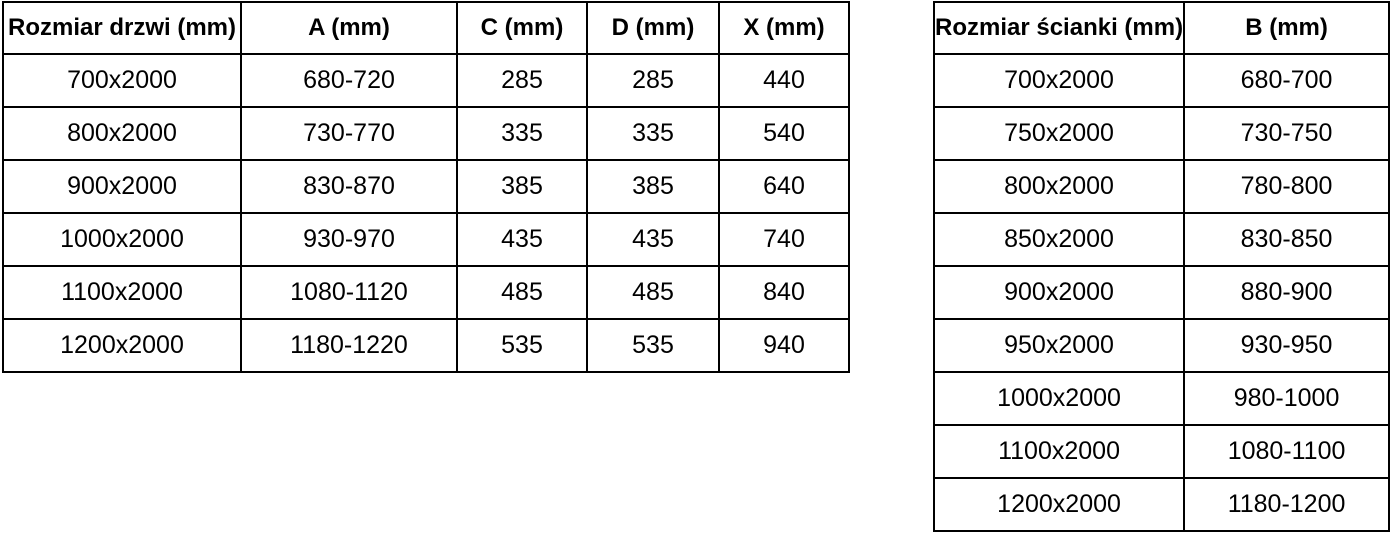 This screenshot has width=1390, height=541. What do you see at coordinates (1286, 292) in the screenshot?
I see `table-cell: 880-900` at bounding box center [1286, 292].